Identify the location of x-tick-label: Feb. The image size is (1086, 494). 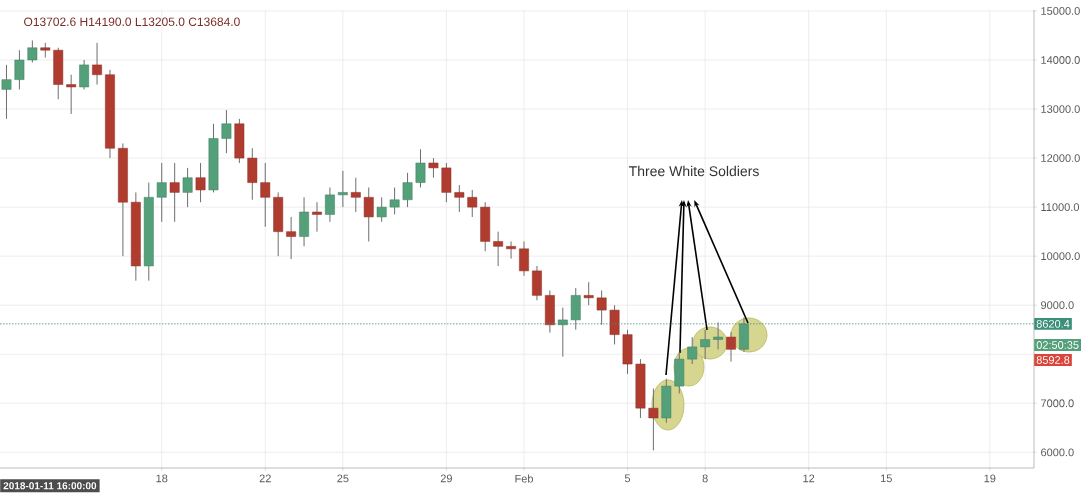
(524, 478).